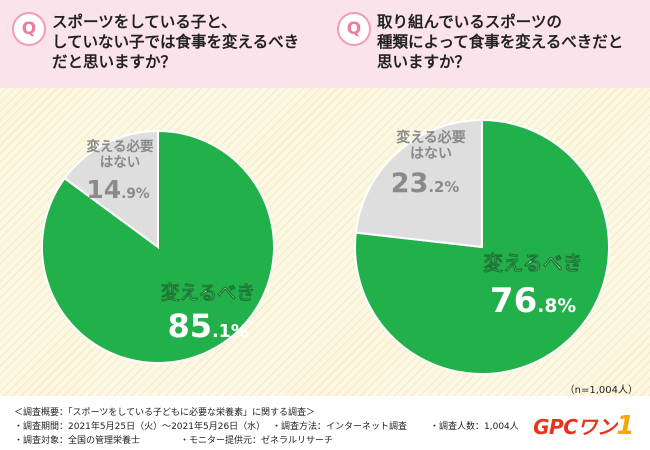  Describe the element at coordinates (340, 427) in the screenshot. I see `survey-method: ・調査方法：インターネット調査` at that location.